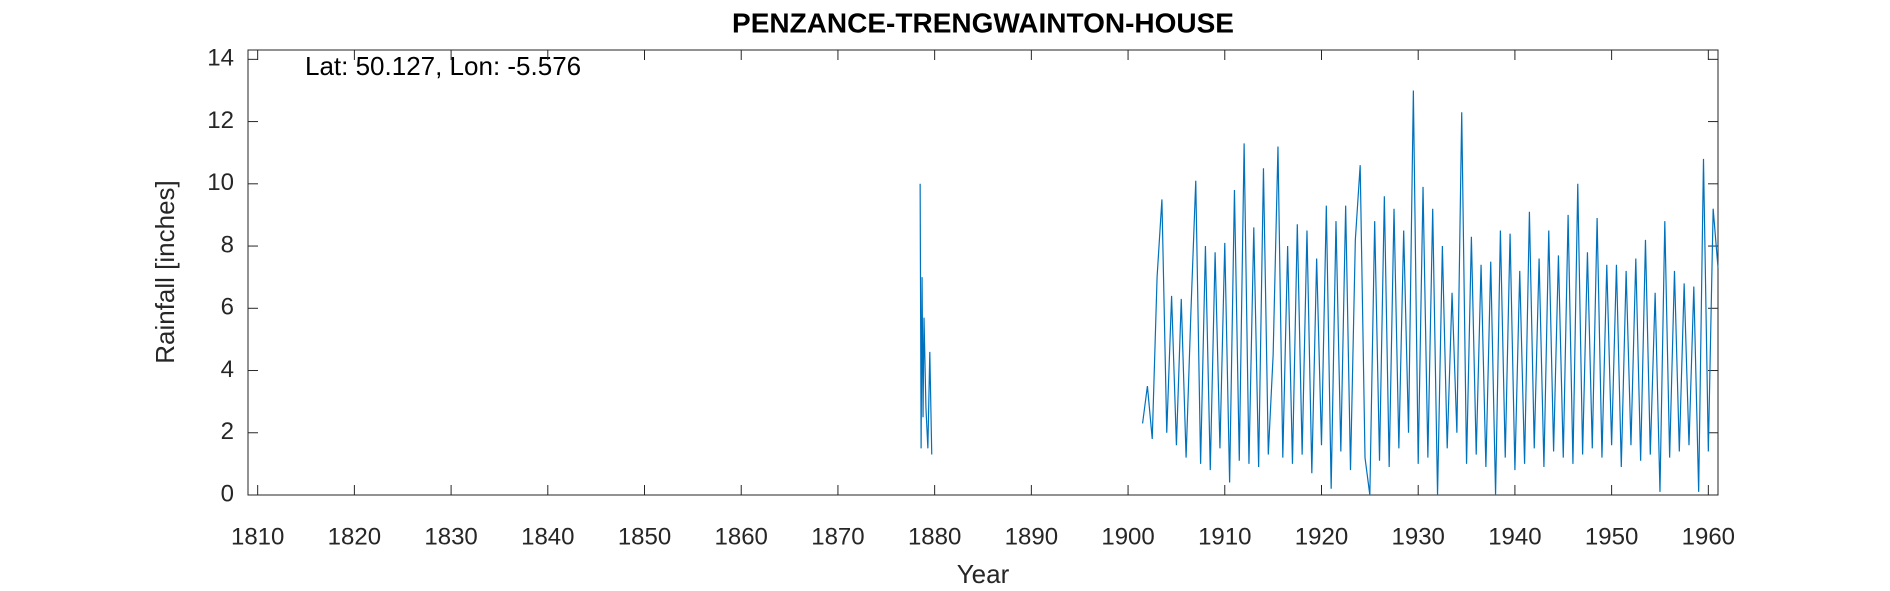 The width and height of the screenshot is (1890, 591). I want to click on x-tick-label: 1810, so click(257, 536).